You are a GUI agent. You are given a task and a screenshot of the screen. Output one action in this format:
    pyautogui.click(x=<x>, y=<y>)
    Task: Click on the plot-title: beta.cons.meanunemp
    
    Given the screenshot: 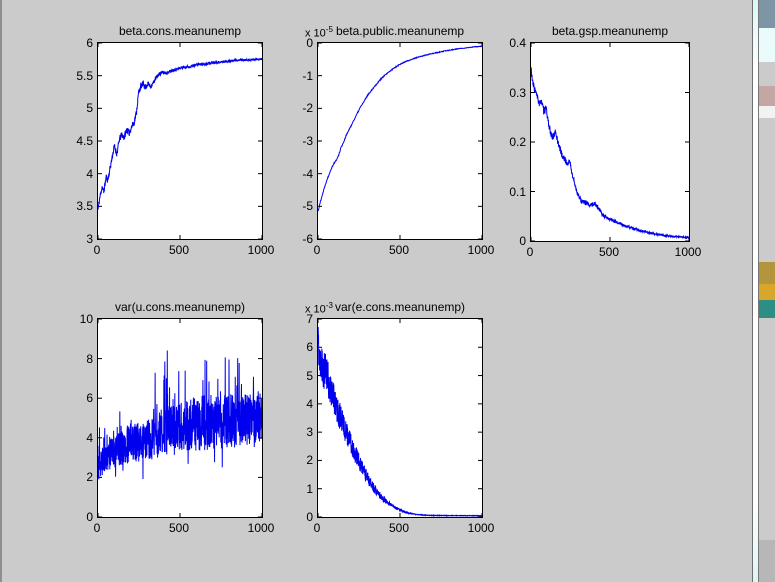 What is the action you would take?
    pyautogui.click(x=180, y=31)
    